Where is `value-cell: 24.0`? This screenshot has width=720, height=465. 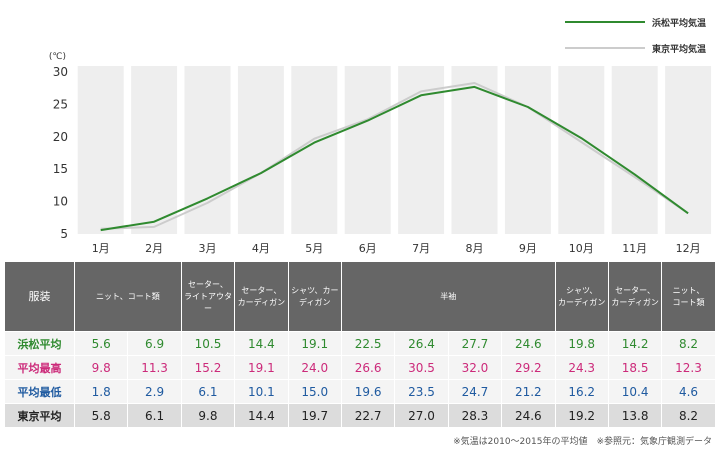 value-cell: 24.0 is located at coordinates (314, 367).